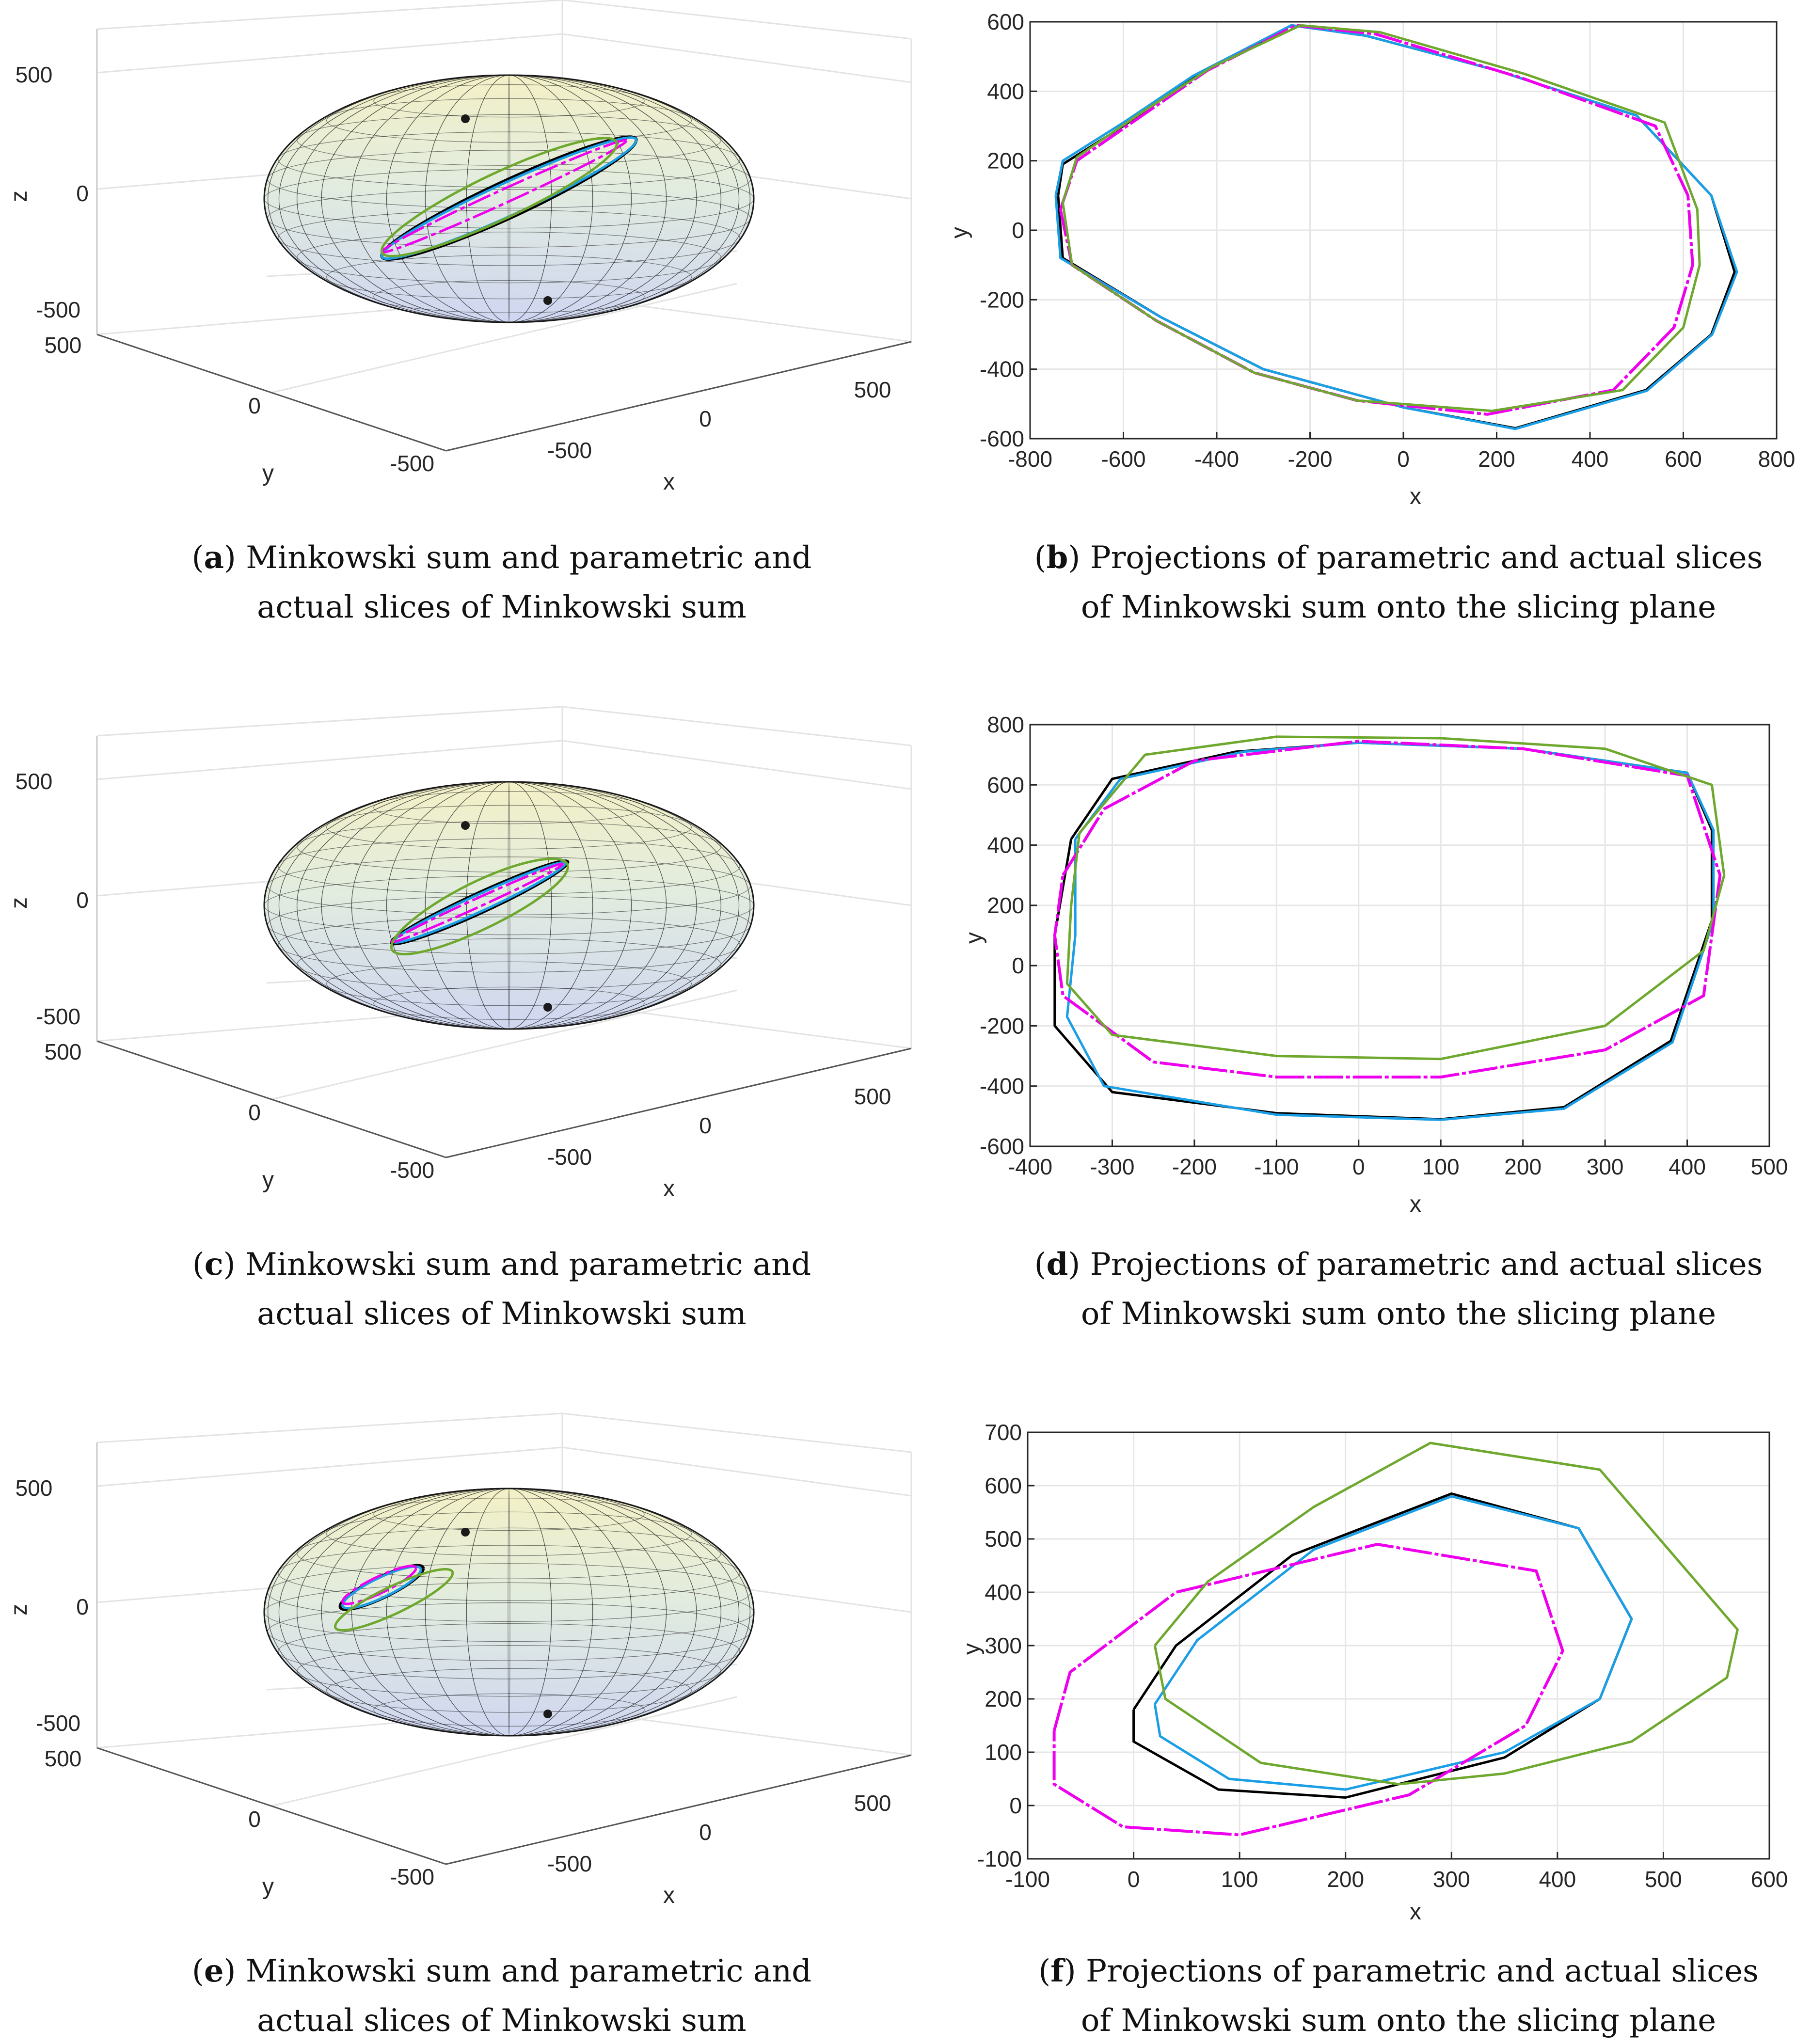 This screenshot has height=2044, width=1812. Describe the element at coordinates (1777, 459) in the screenshot. I see `panel-b-xtick-label: 800` at that location.